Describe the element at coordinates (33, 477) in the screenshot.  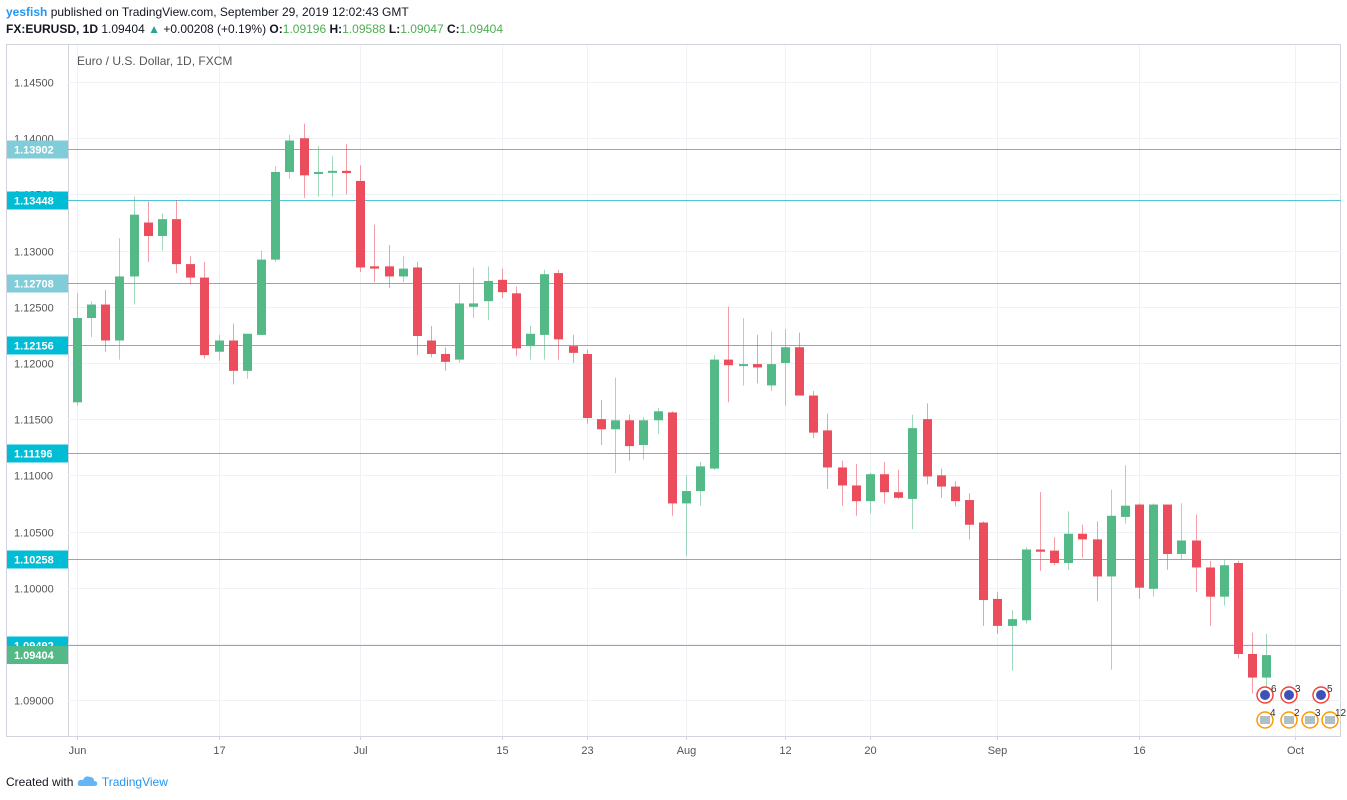
I see `price-tick-label: 1.11000` at that location.